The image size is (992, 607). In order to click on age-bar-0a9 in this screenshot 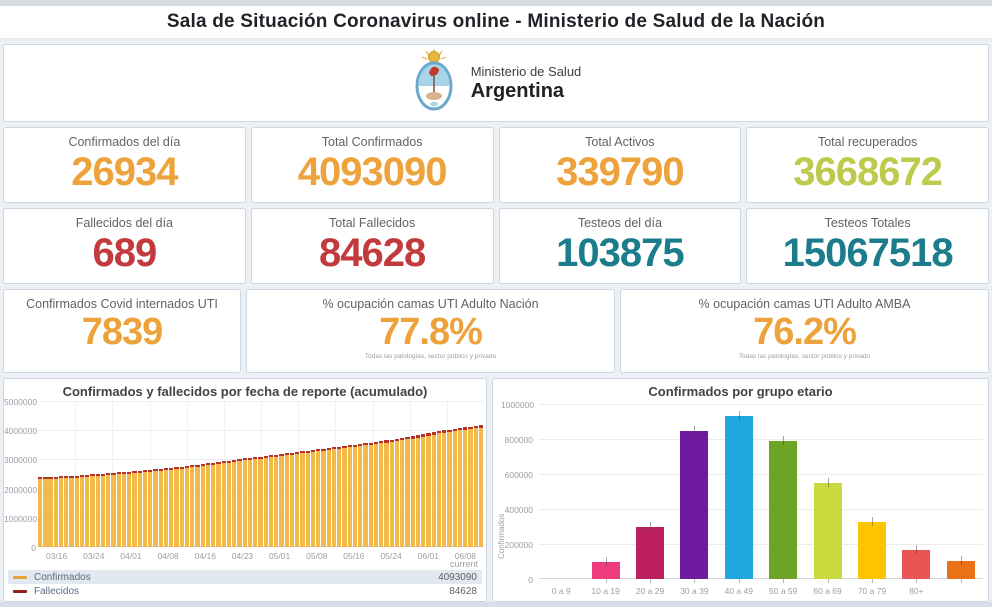, I will do `click(605, 570)`.